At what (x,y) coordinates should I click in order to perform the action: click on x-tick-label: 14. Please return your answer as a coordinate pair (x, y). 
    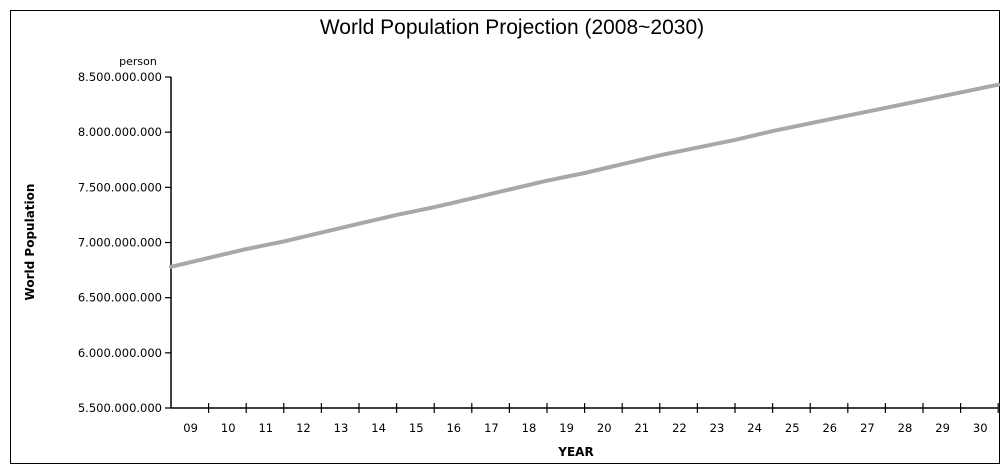
    Looking at the image, I should click on (378, 428).